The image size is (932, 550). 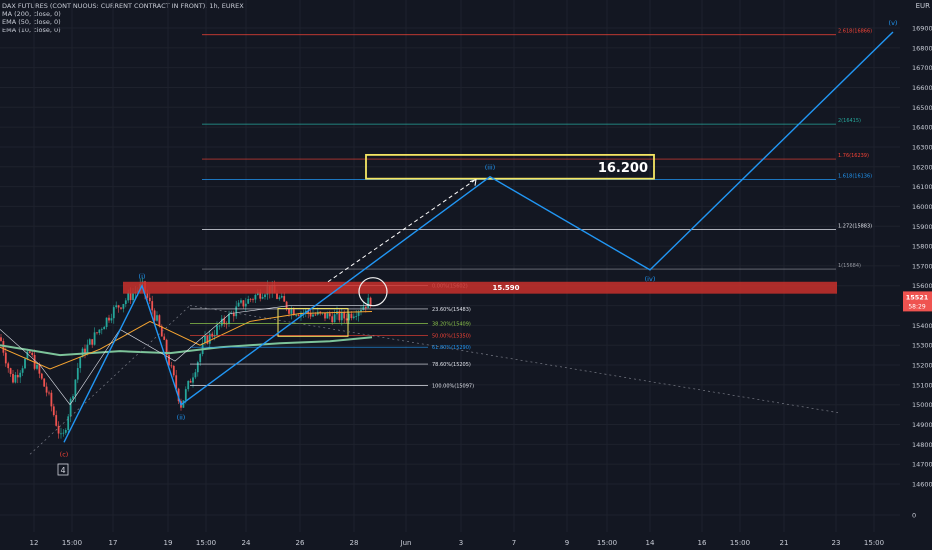 What do you see at coordinates (922, 128) in the screenshot?
I see `y-tick-label: 16400` at bounding box center [922, 128].